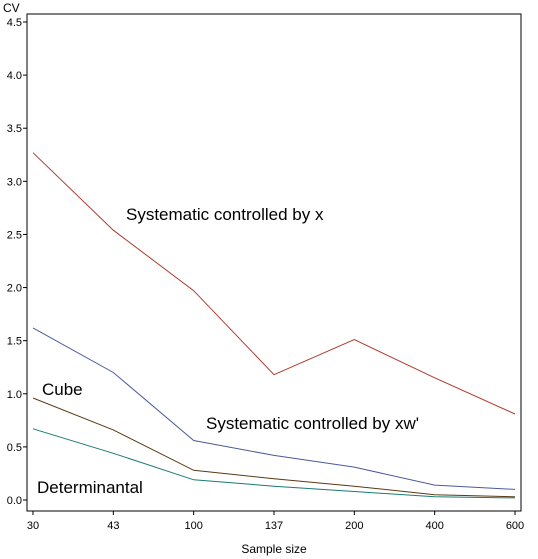 This screenshot has width=538, height=559. Describe the element at coordinates (14, 76) in the screenshot. I see `y-tick-label: 4.0` at that location.